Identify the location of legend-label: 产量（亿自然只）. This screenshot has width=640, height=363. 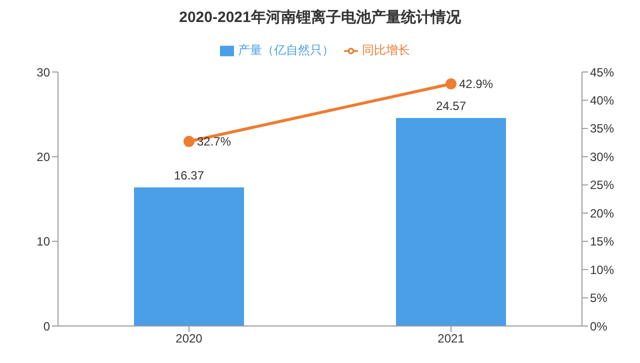
(286, 50).